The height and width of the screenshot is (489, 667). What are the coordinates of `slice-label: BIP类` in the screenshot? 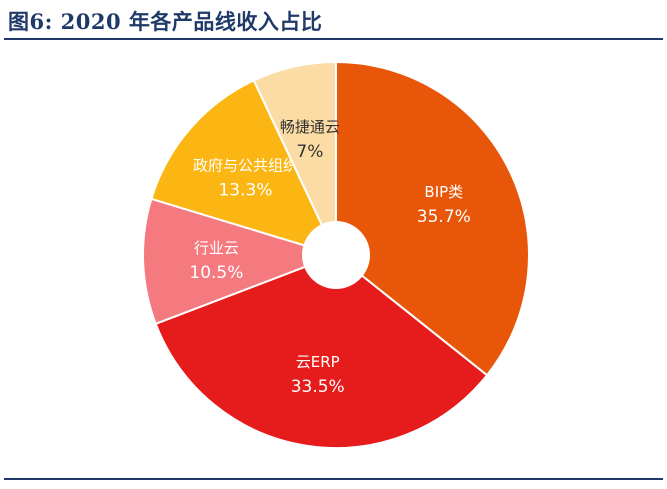 It's located at (443, 192).